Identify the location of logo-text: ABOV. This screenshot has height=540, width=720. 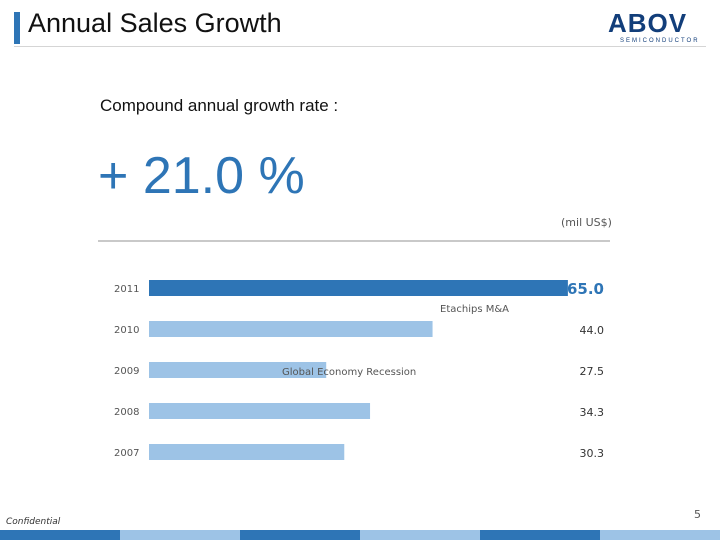
(648, 23).